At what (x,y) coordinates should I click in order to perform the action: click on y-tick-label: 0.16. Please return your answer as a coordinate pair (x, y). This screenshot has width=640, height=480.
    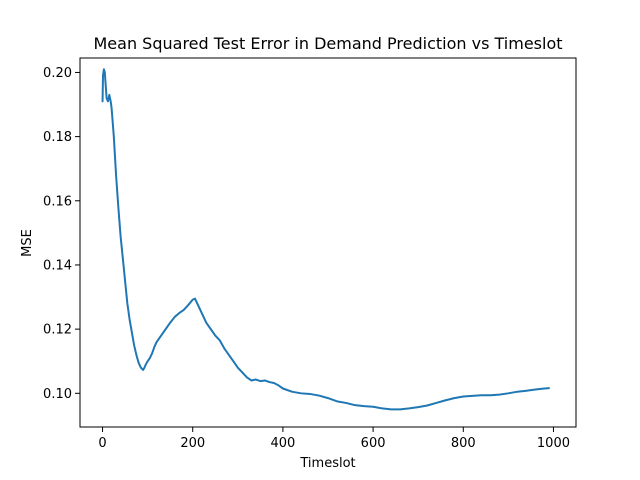
    Looking at the image, I should click on (57, 201).